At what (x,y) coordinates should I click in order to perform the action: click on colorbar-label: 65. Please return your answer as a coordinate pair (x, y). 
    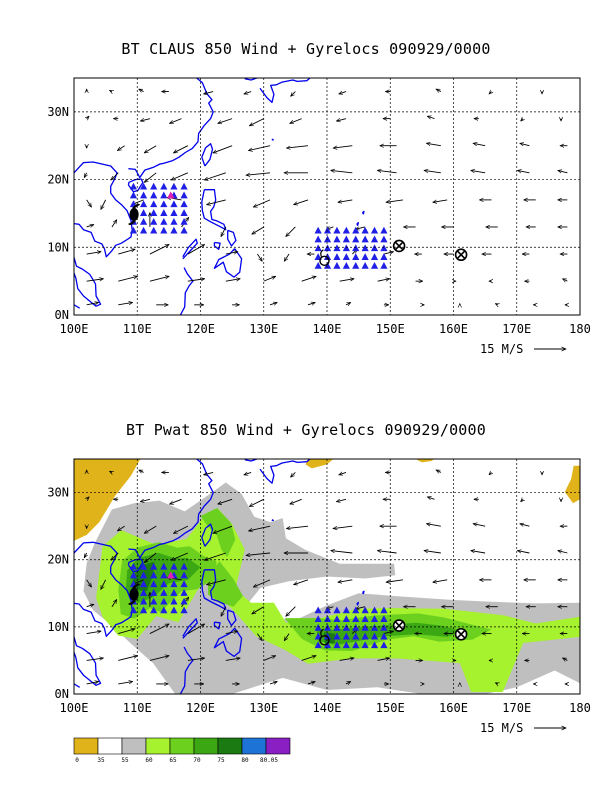
    Looking at the image, I should click on (173, 760).